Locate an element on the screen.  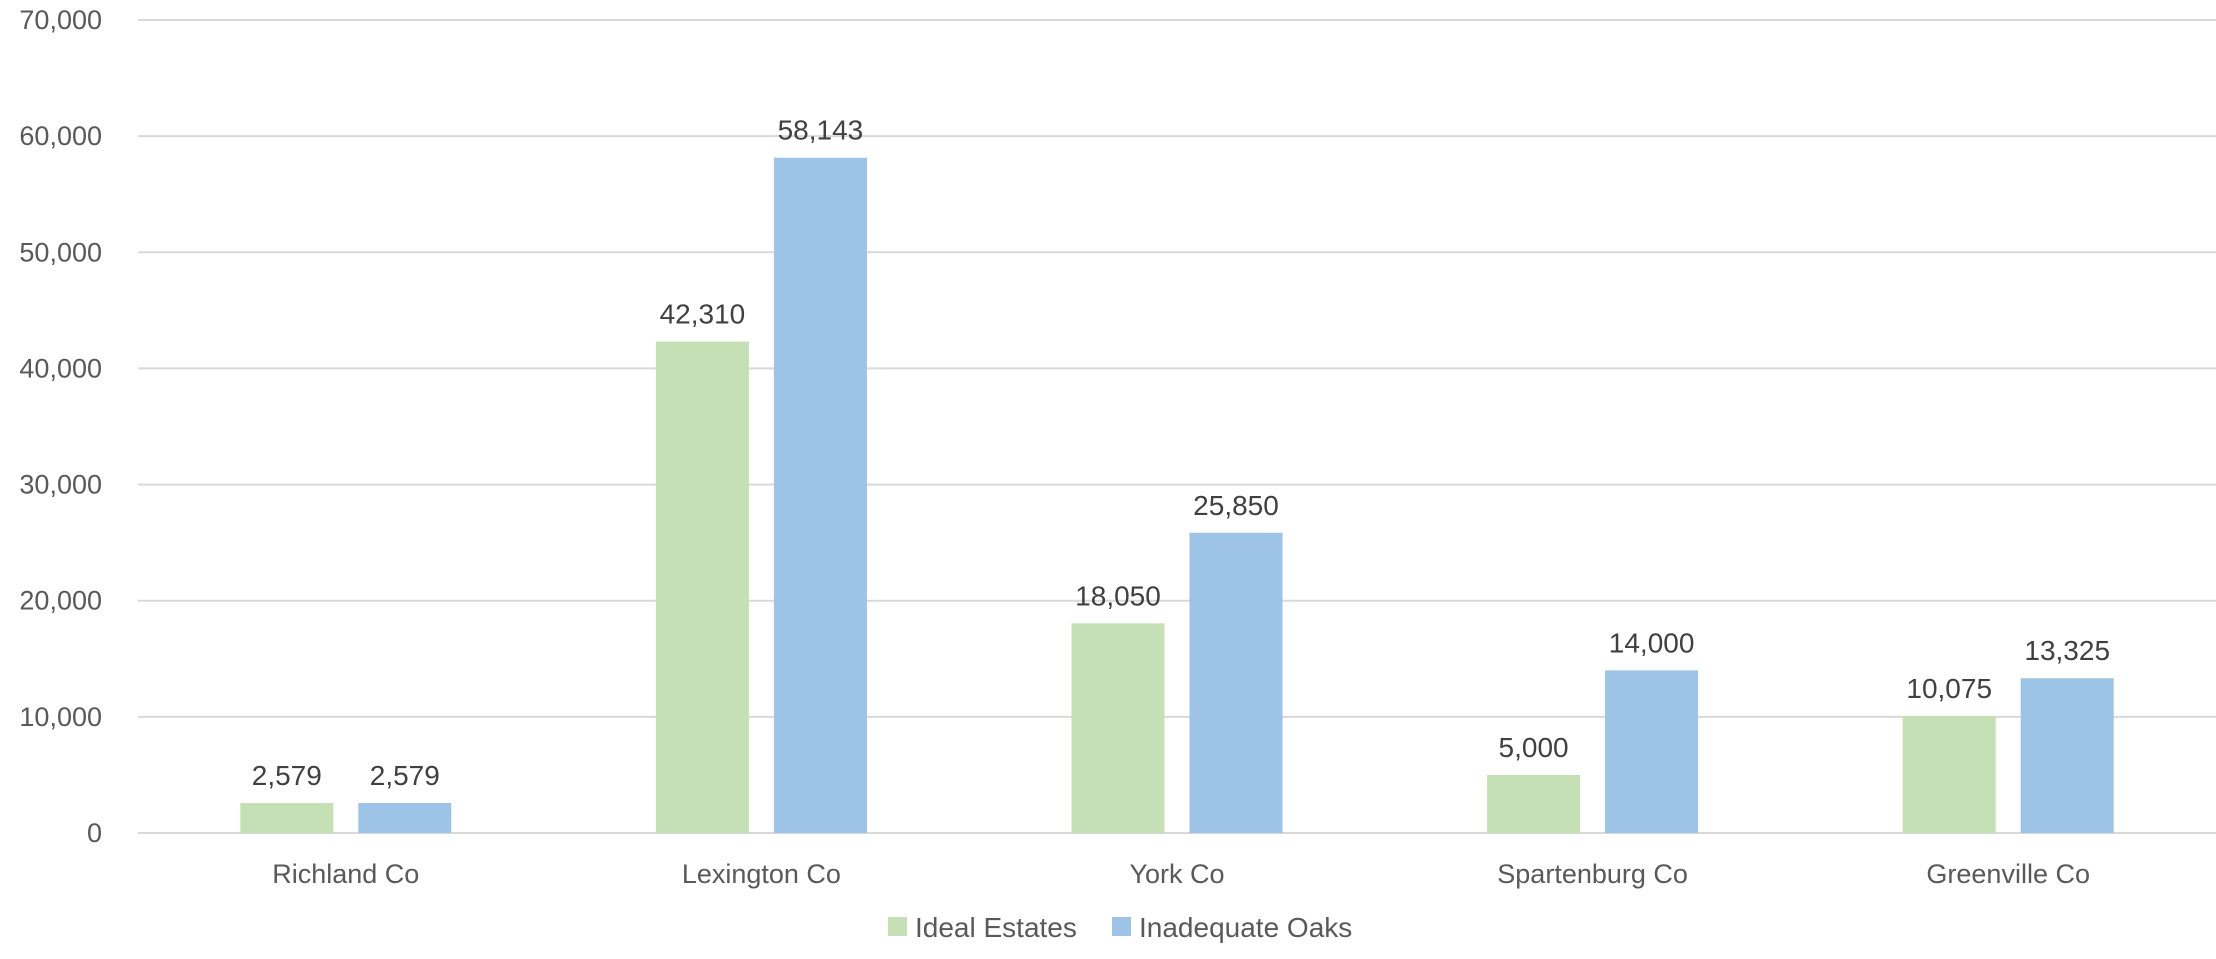
data-label: 10,075 is located at coordinates (1949, 688).